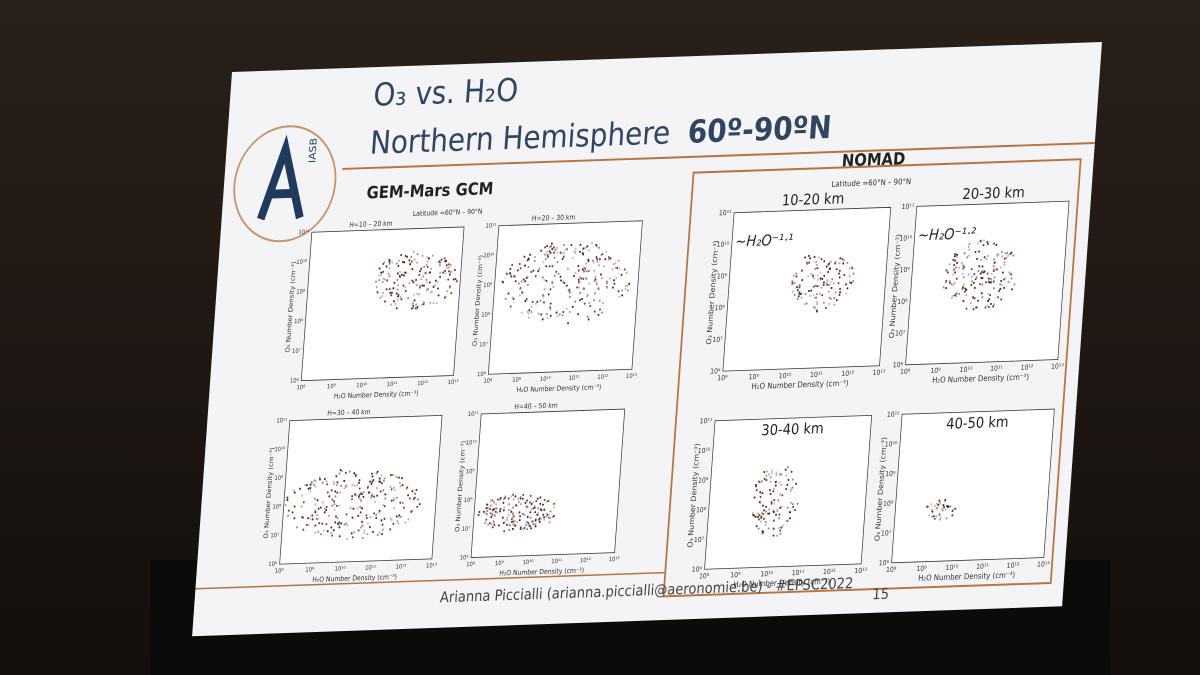  Describe the element at coordinates (881, 595) in the screenshot. I see `page-number: 15` at that location.